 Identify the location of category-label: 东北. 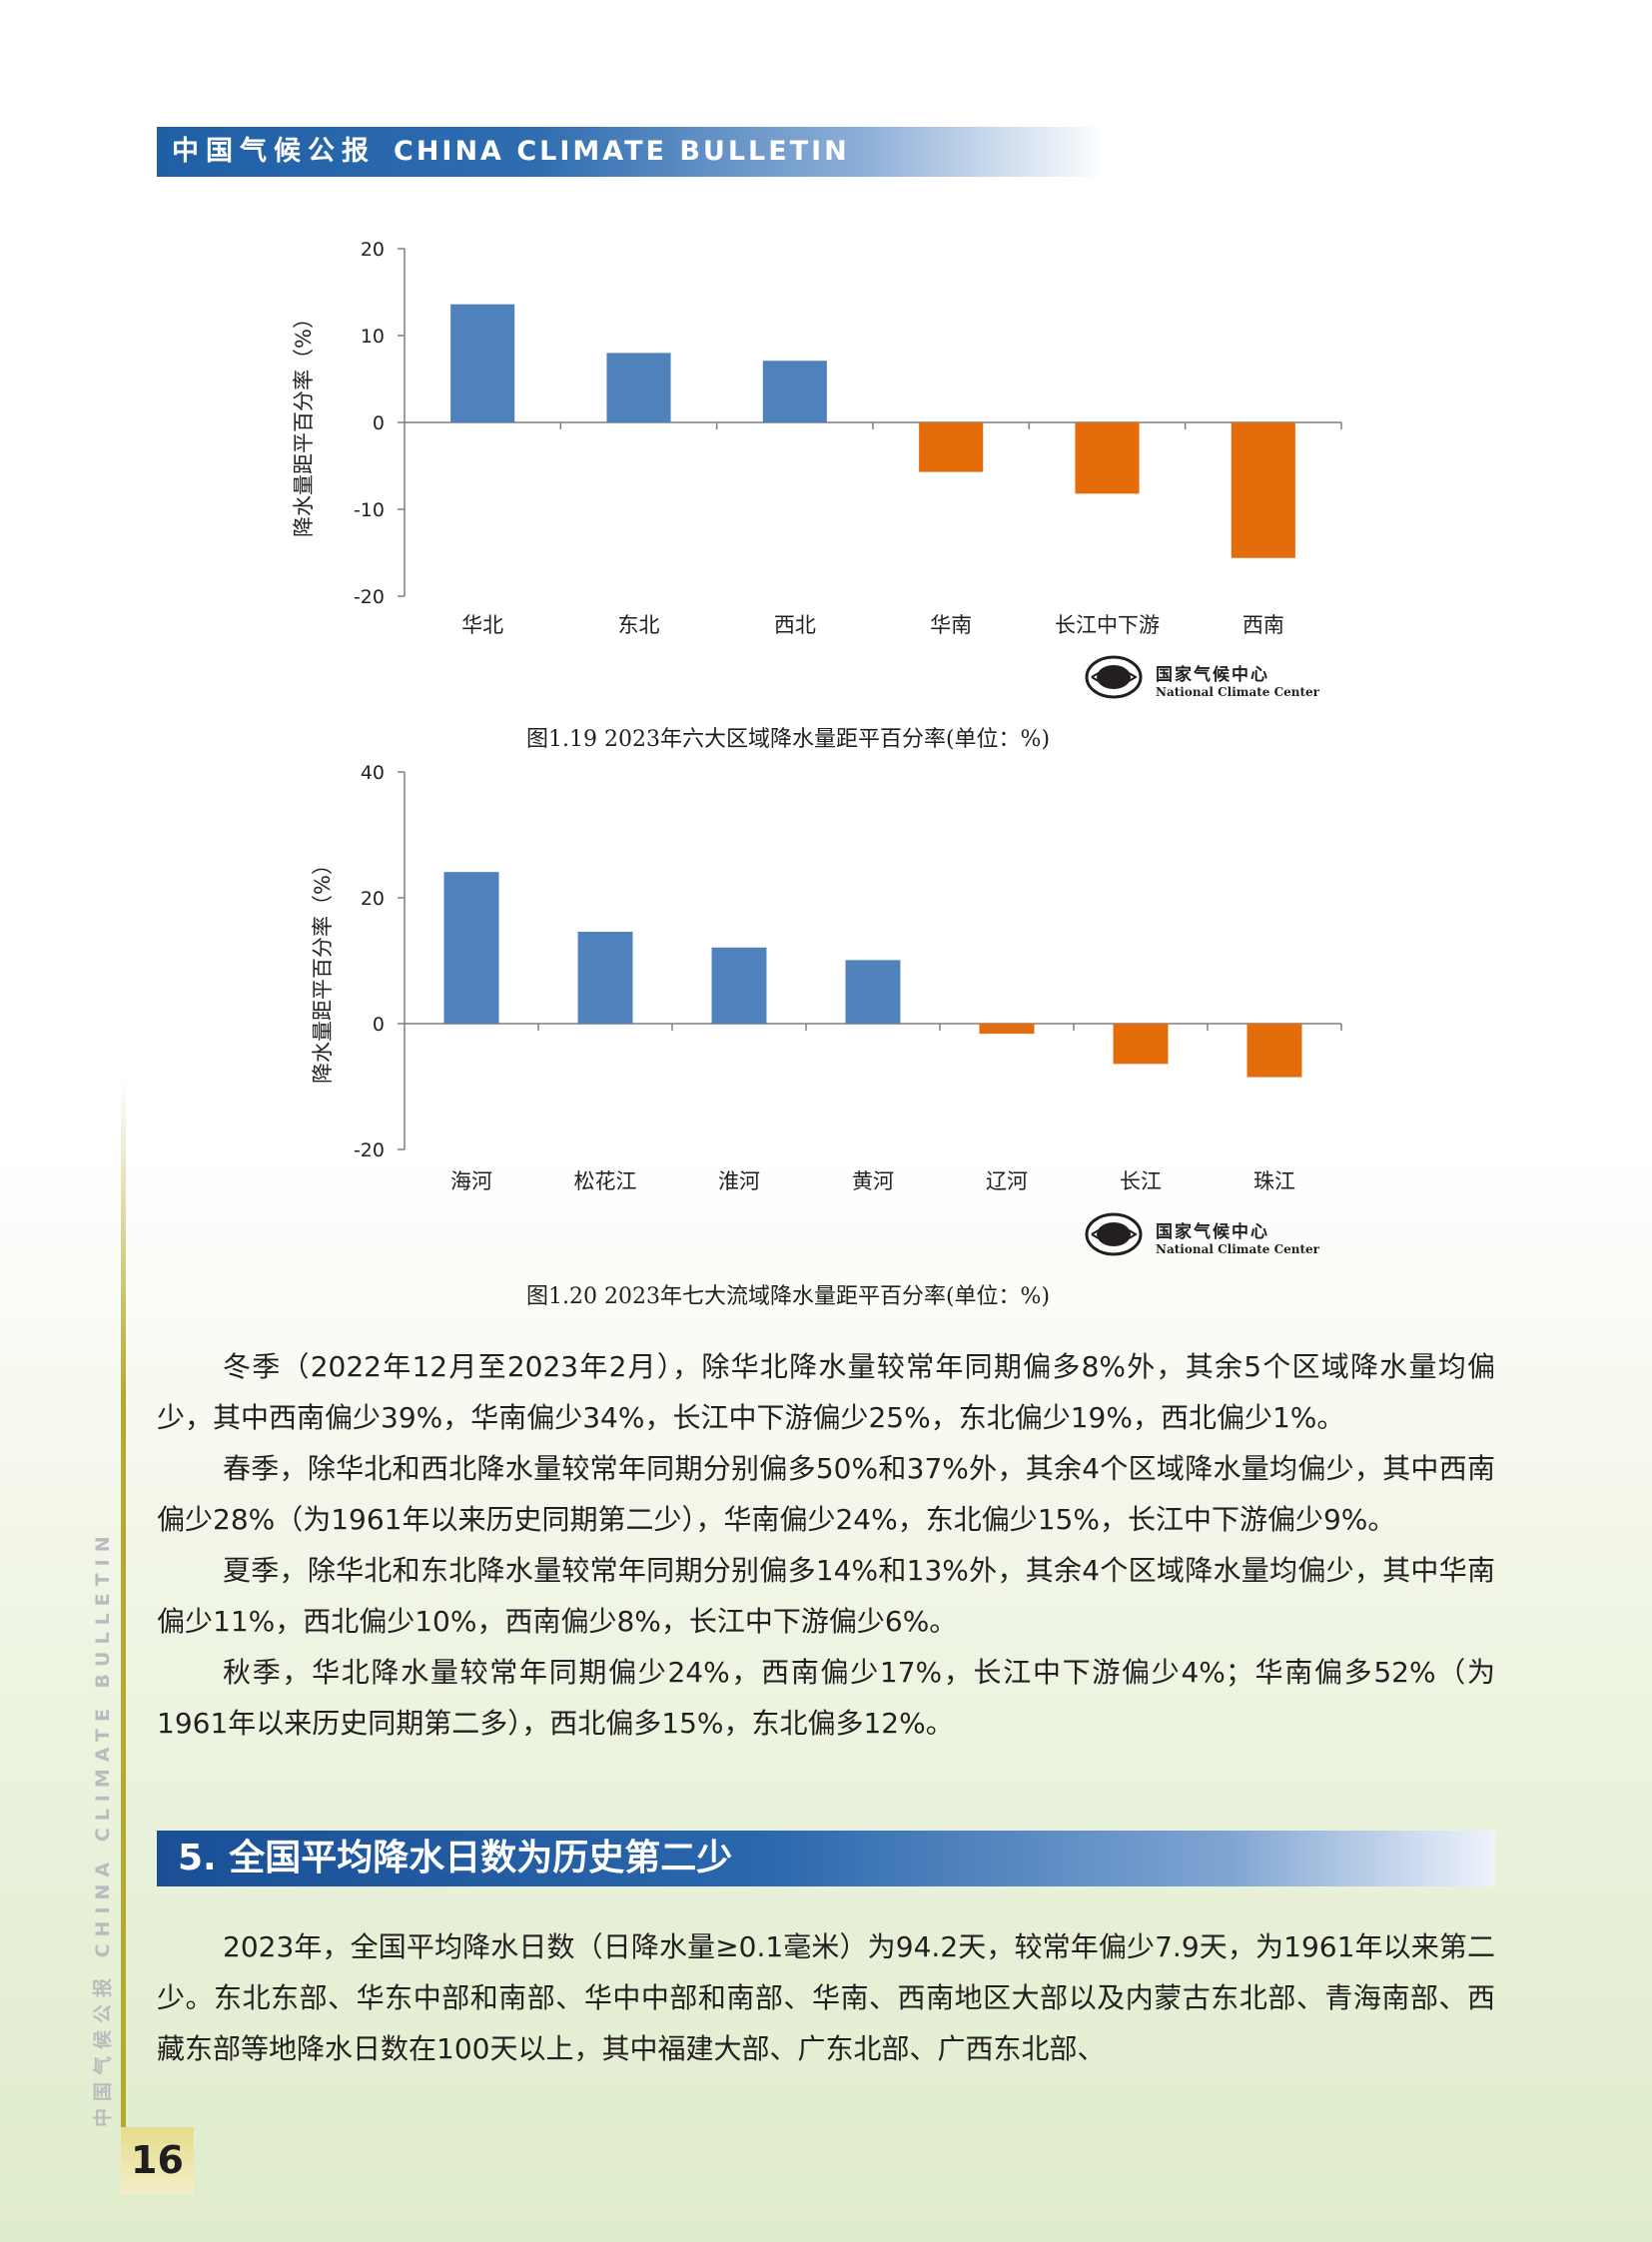
(639, 625).